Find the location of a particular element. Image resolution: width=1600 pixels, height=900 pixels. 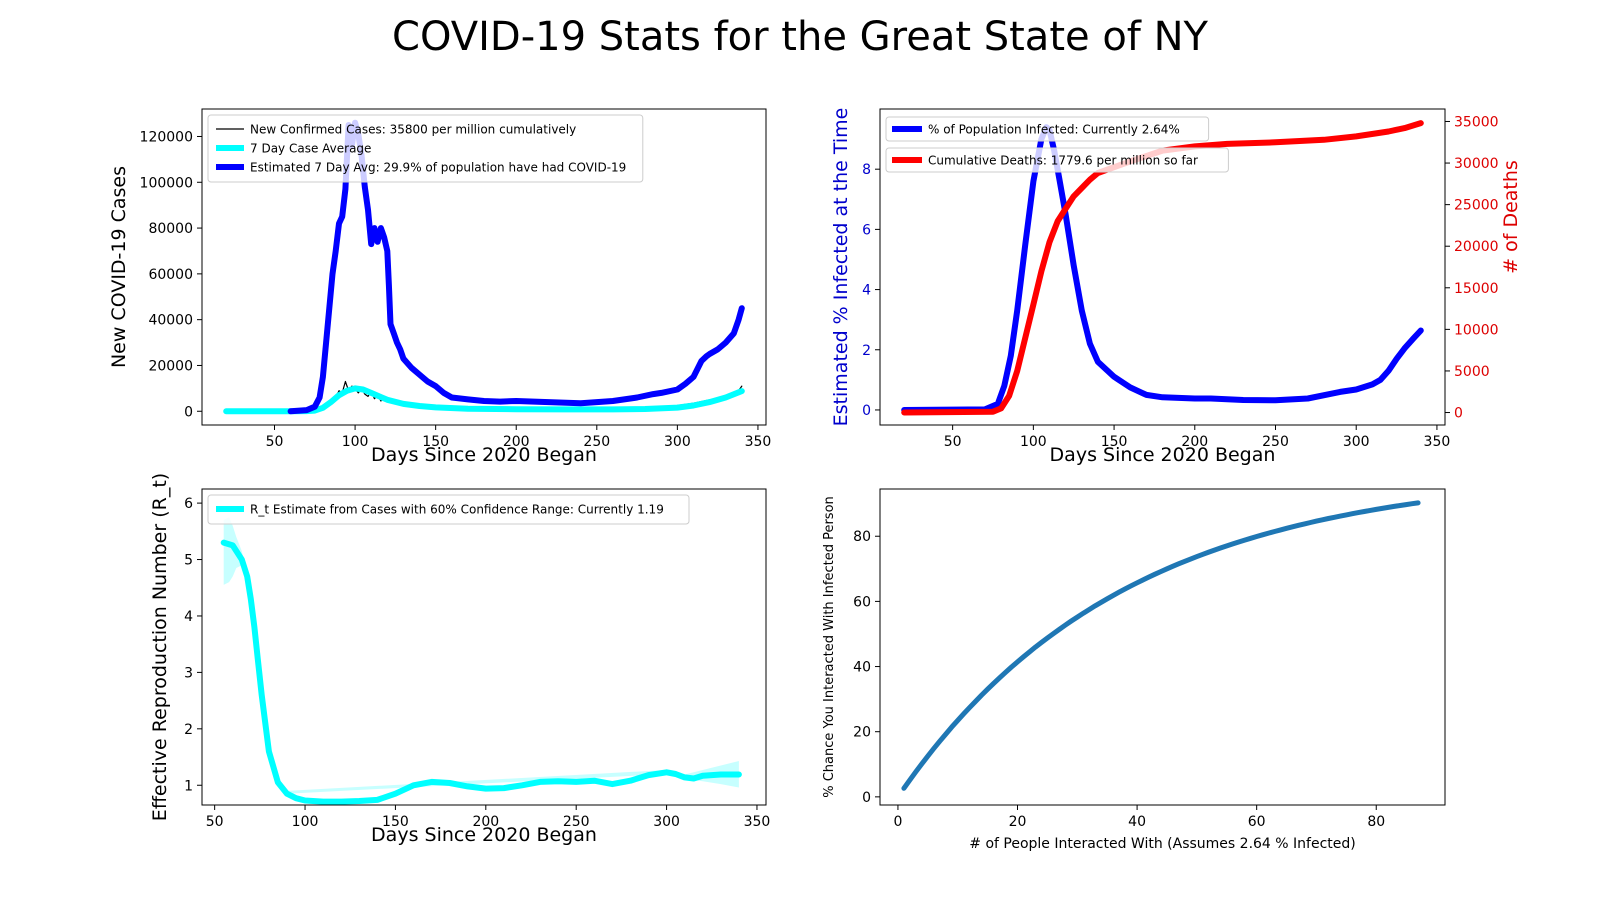

y-right-tick-label: 20000 is located at coordinates (1476, 247).